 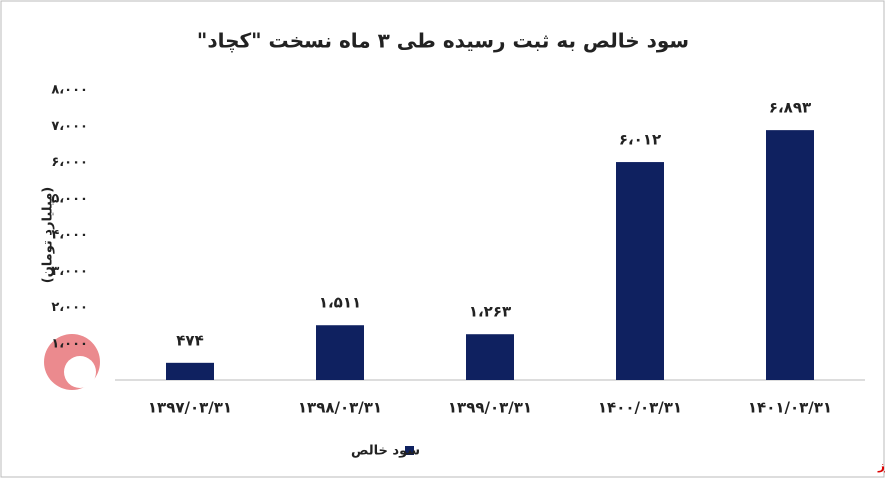 What do you see at coordinates (490, 408) in the screenshot?
I see `x-tick-label: ۱۳۹۹/۰۳/۳۱` at bounding box center [490, 408].